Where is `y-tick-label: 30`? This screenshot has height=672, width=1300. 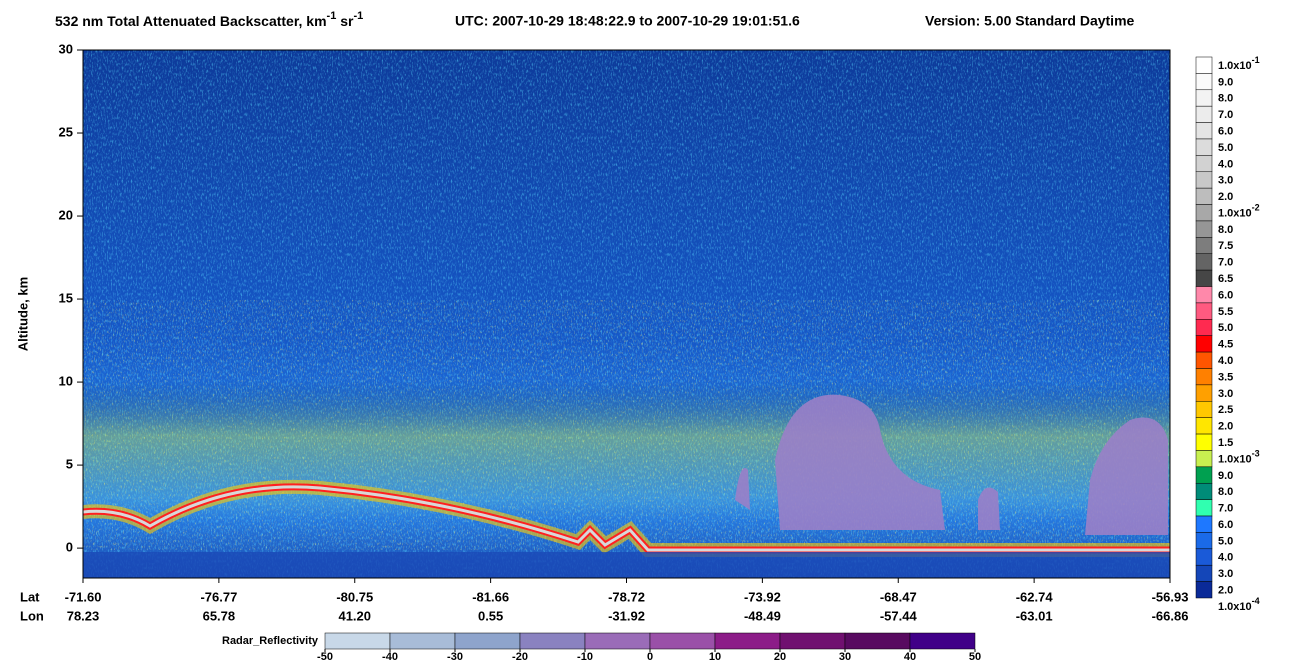
y-tick-label: 30 is located at coordinates (66, 48).